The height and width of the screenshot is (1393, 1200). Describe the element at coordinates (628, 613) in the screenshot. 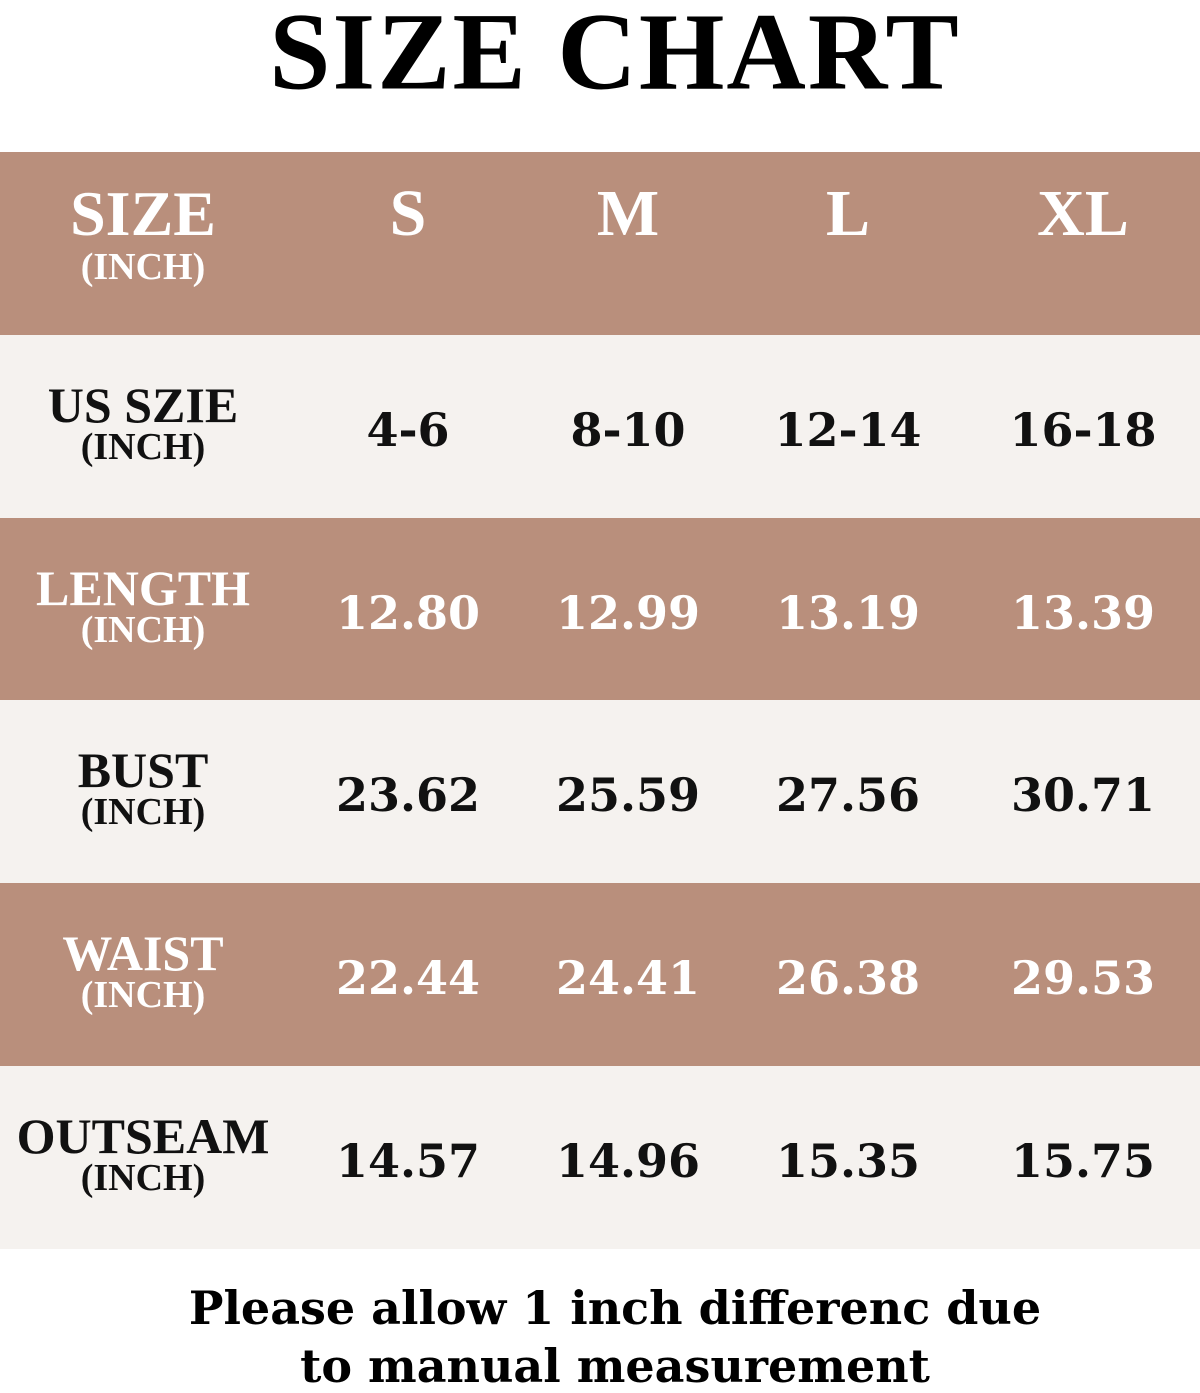

I see `cell-value: 12.99` at that location.